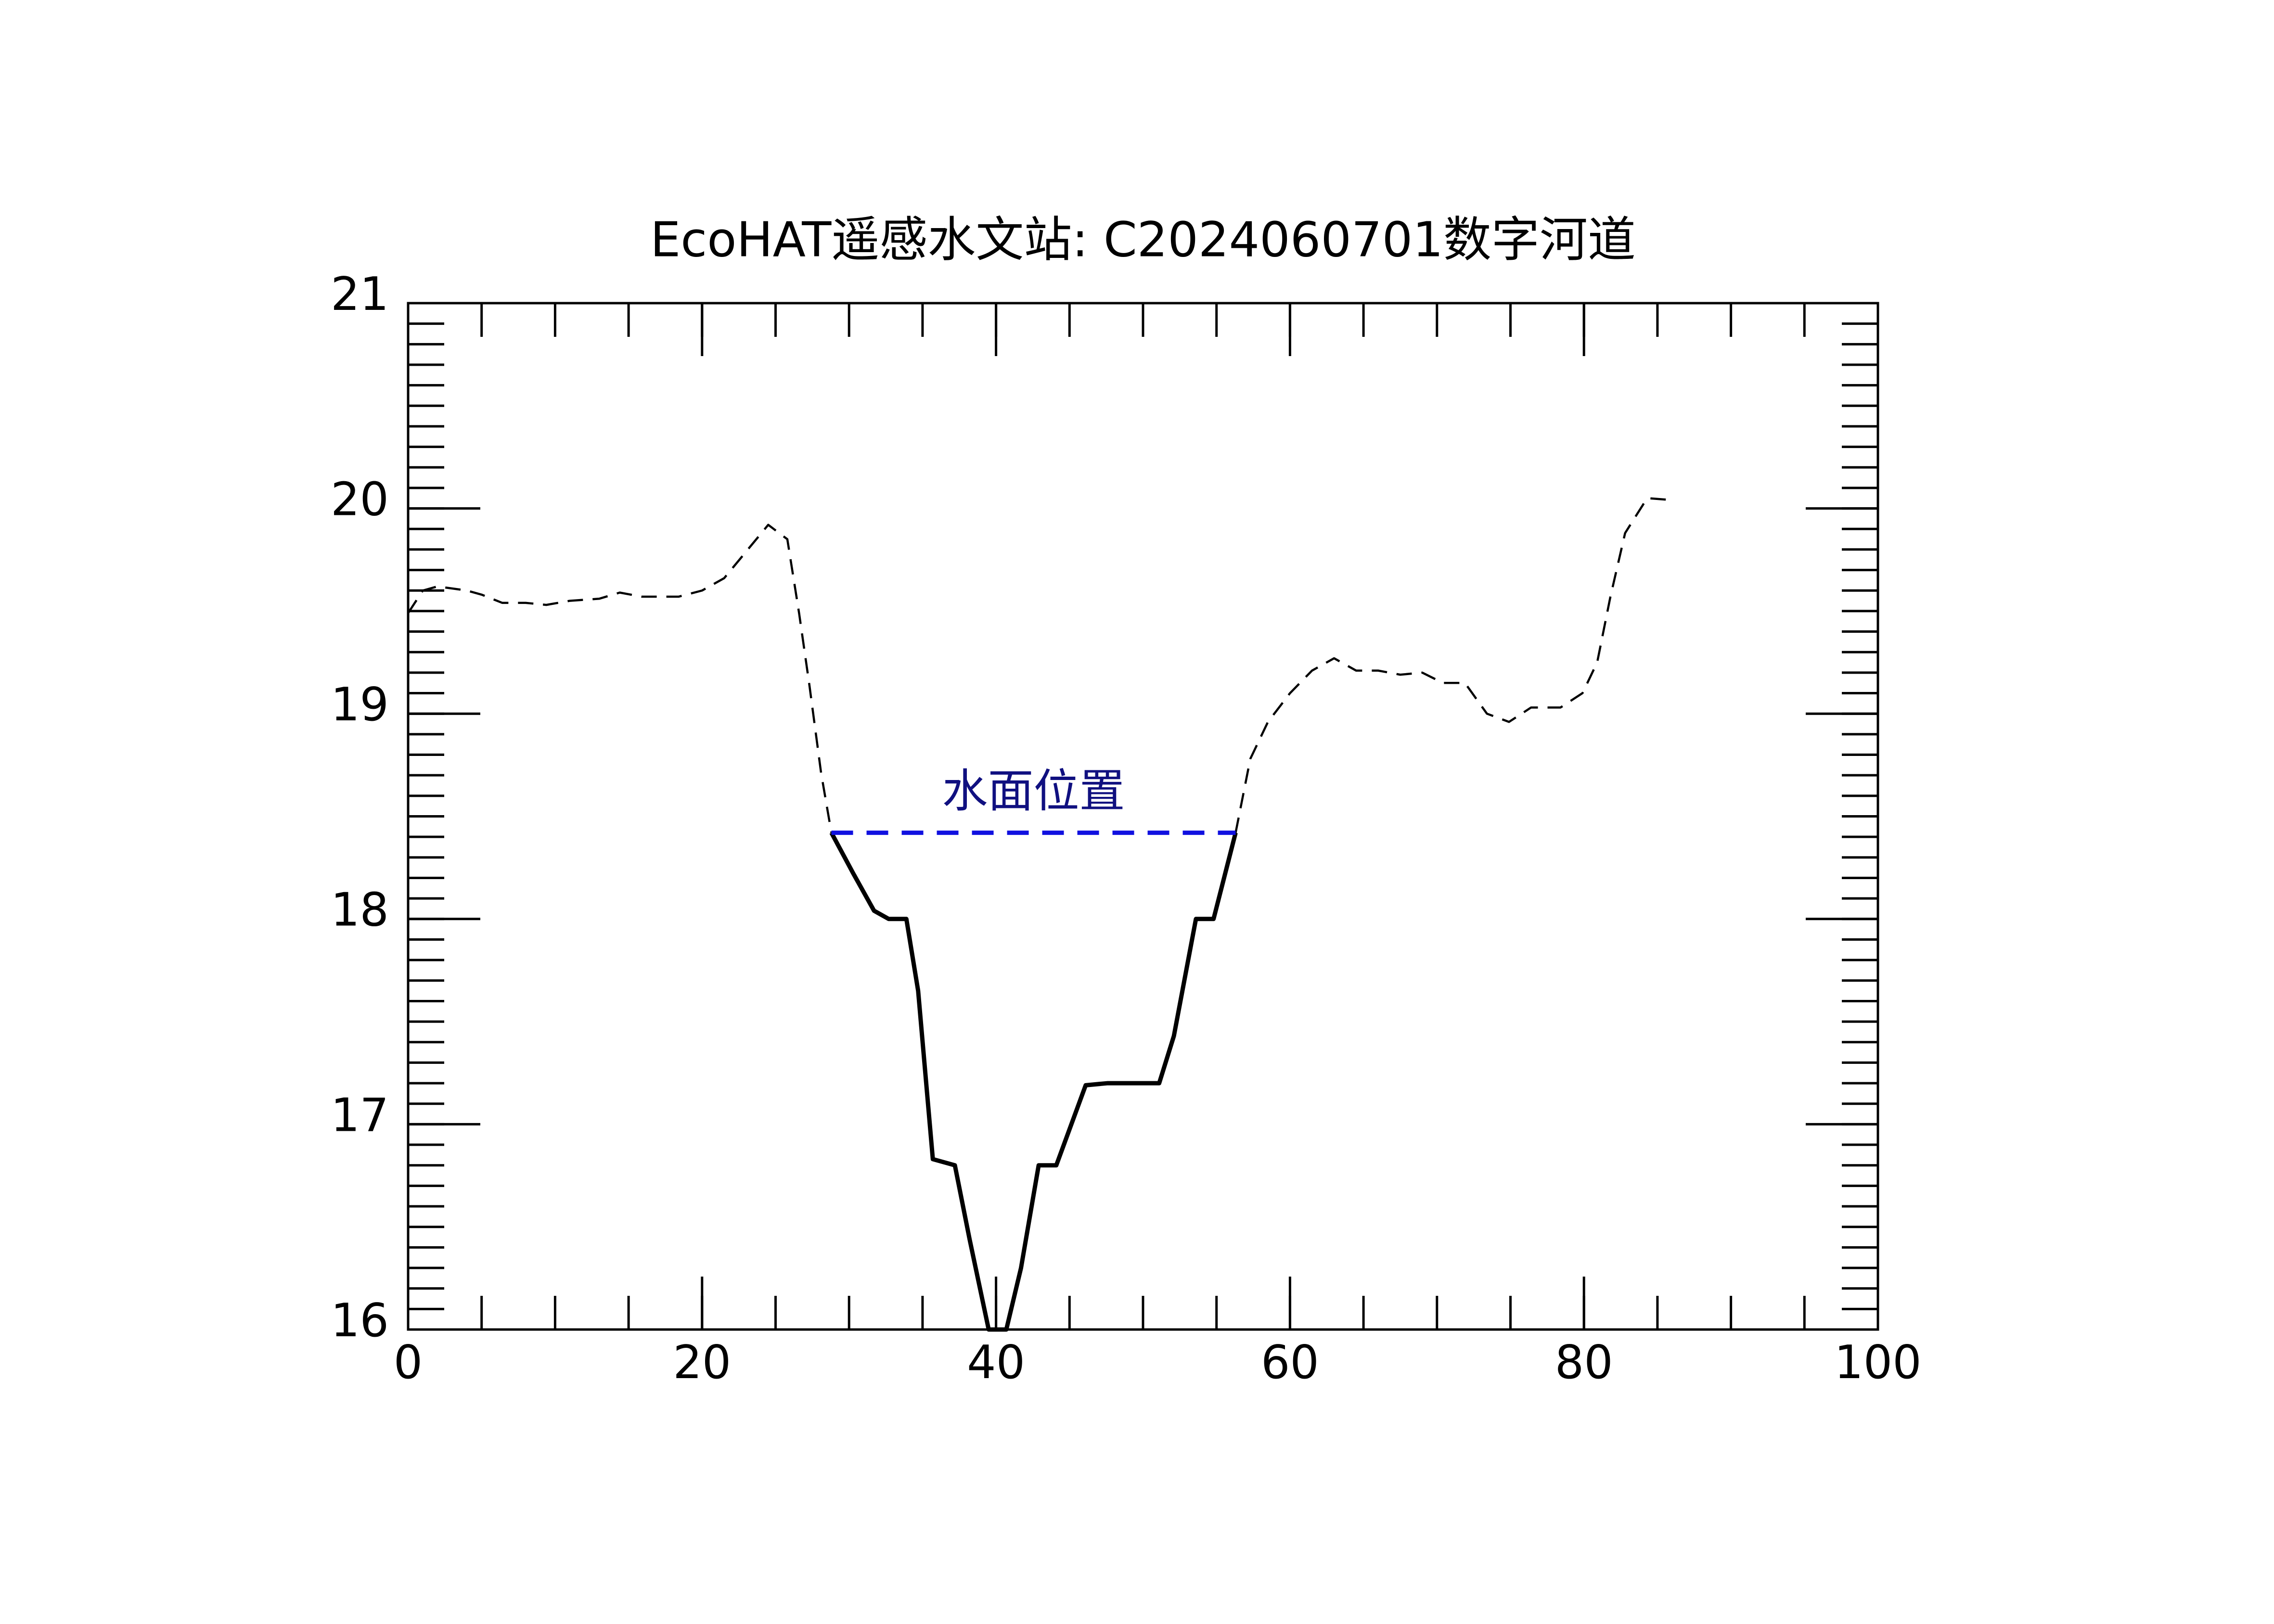 The image size is (2274, 1624). I want to click on y-tick-label: 19, so click(360, 704).